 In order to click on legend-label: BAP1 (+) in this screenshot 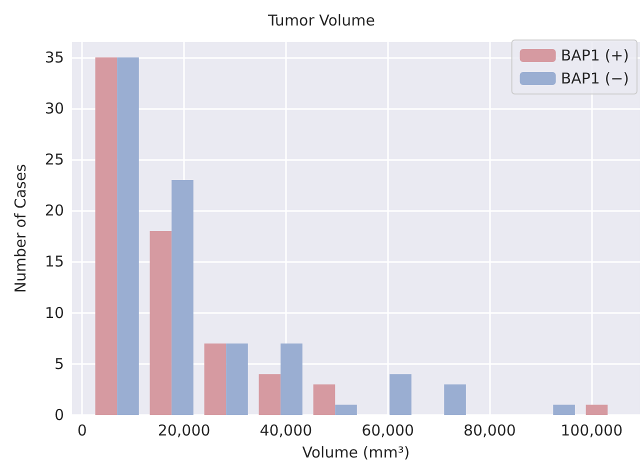, I will do `click(595, 55)`.